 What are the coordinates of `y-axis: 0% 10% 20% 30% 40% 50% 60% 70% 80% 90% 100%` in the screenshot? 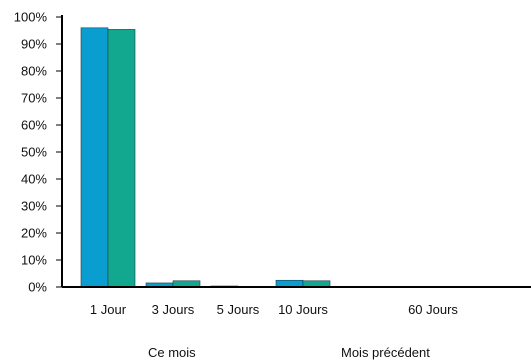 It's located at (38, 152).